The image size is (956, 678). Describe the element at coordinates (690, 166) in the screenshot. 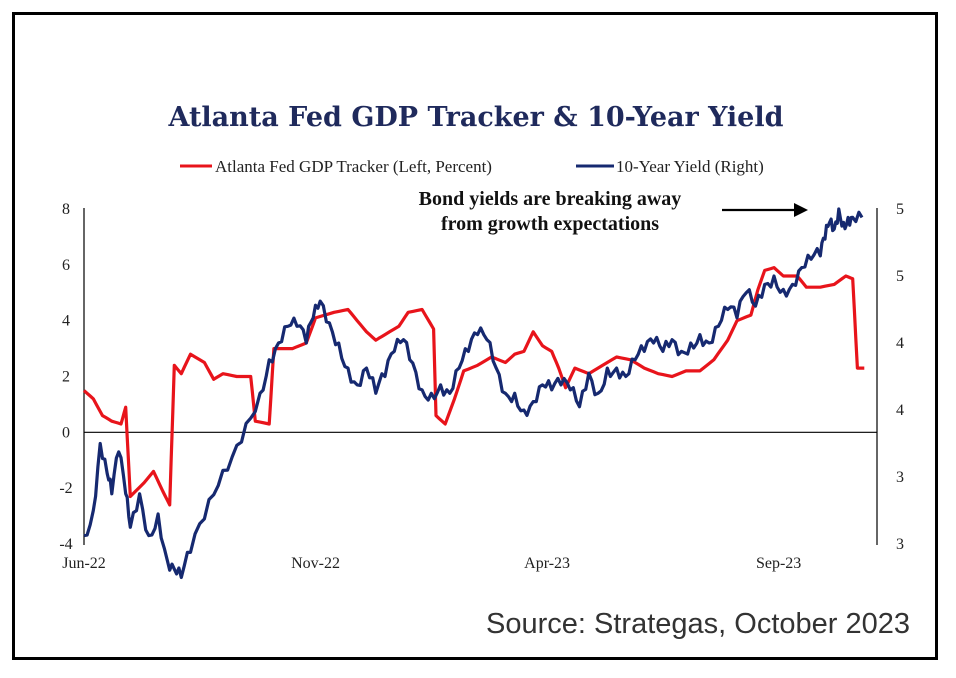

I see `legend-label-yield: 10-Year Yield (Right)` at that location.